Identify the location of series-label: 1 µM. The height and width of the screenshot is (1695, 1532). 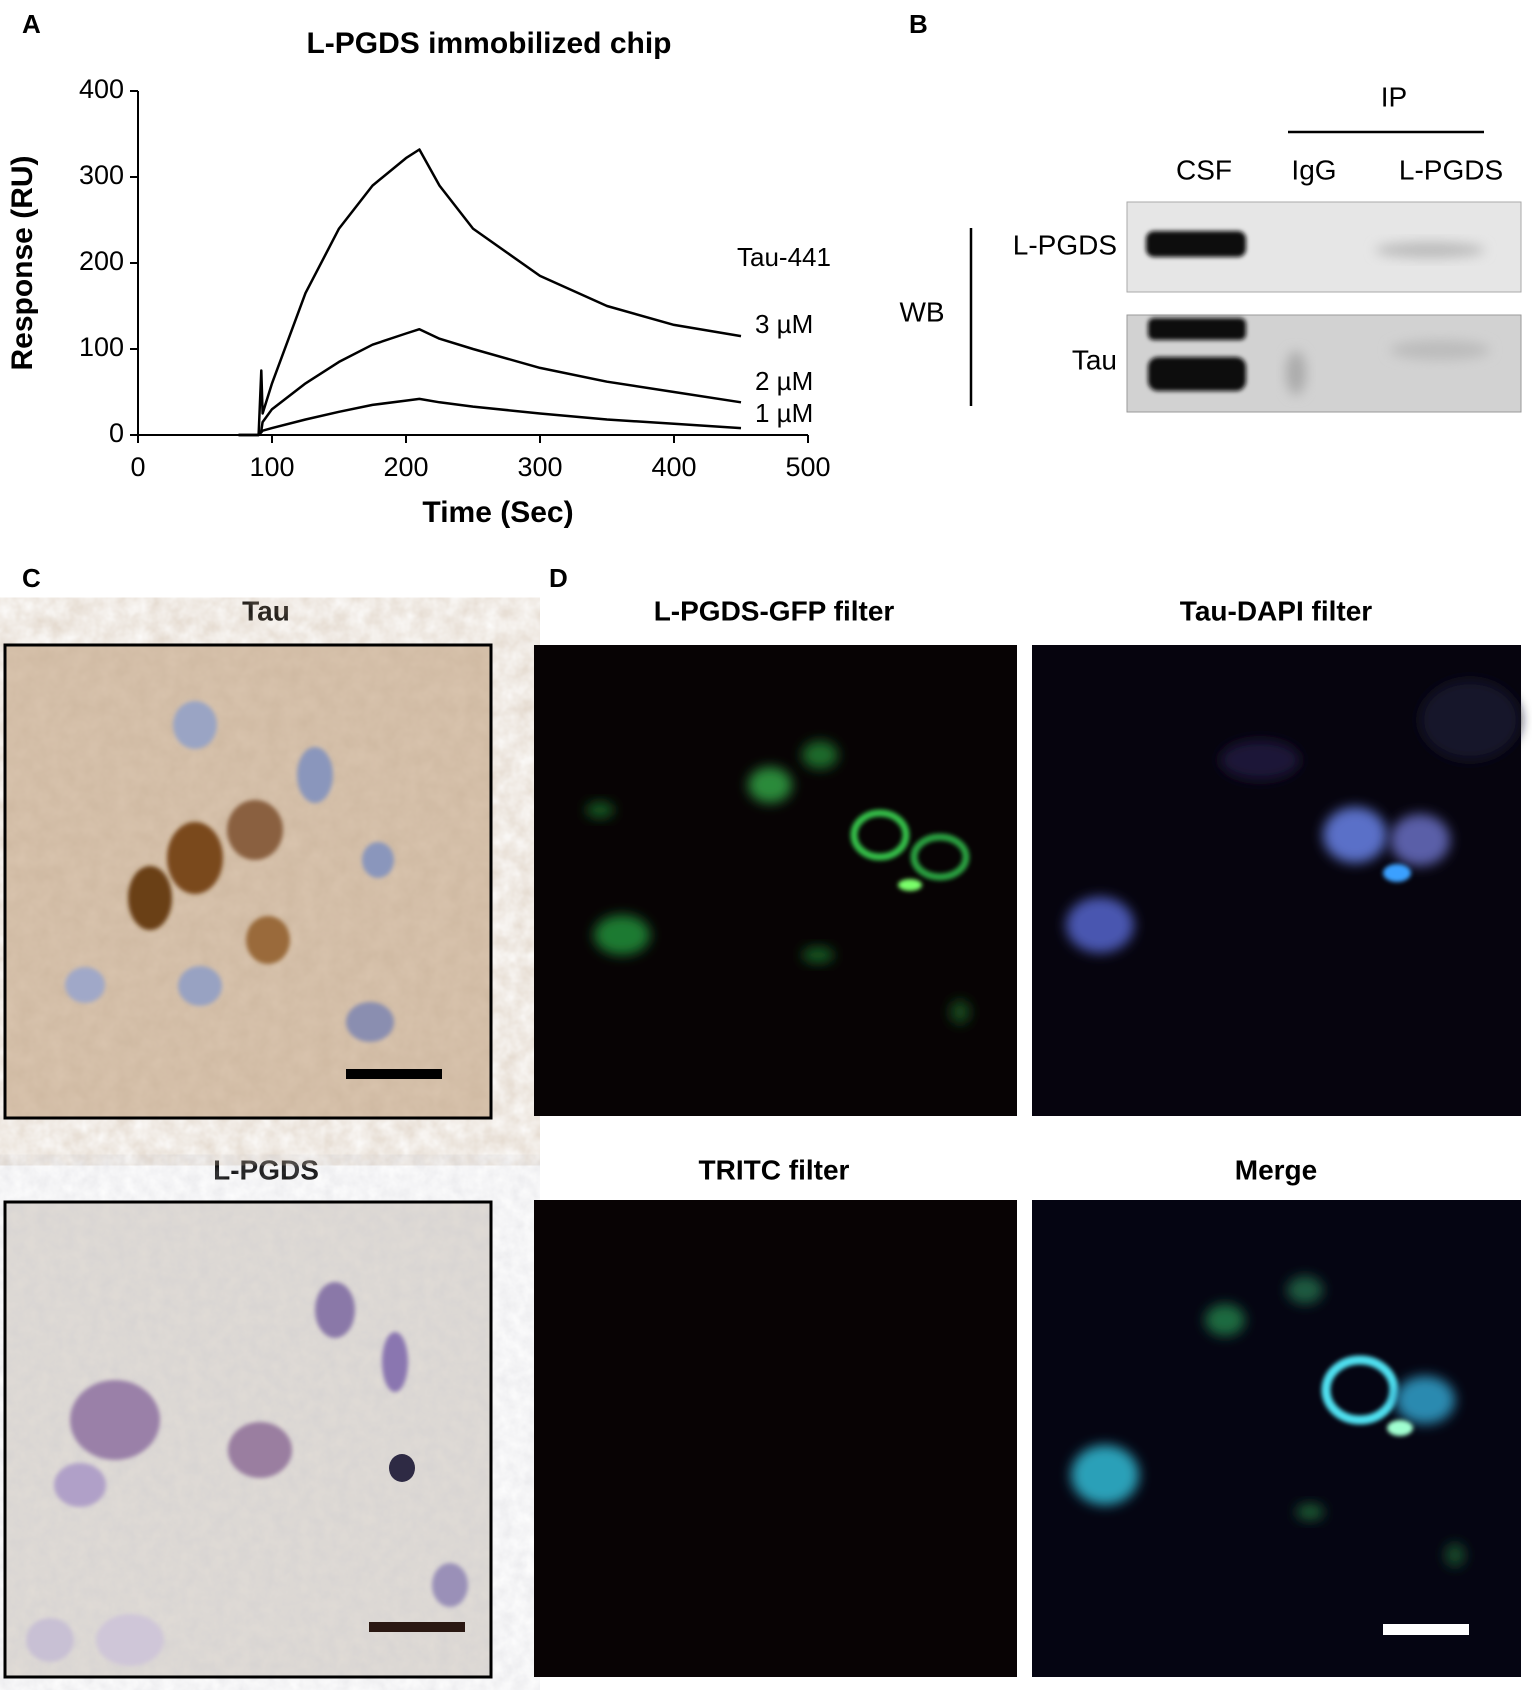
(784, 413).